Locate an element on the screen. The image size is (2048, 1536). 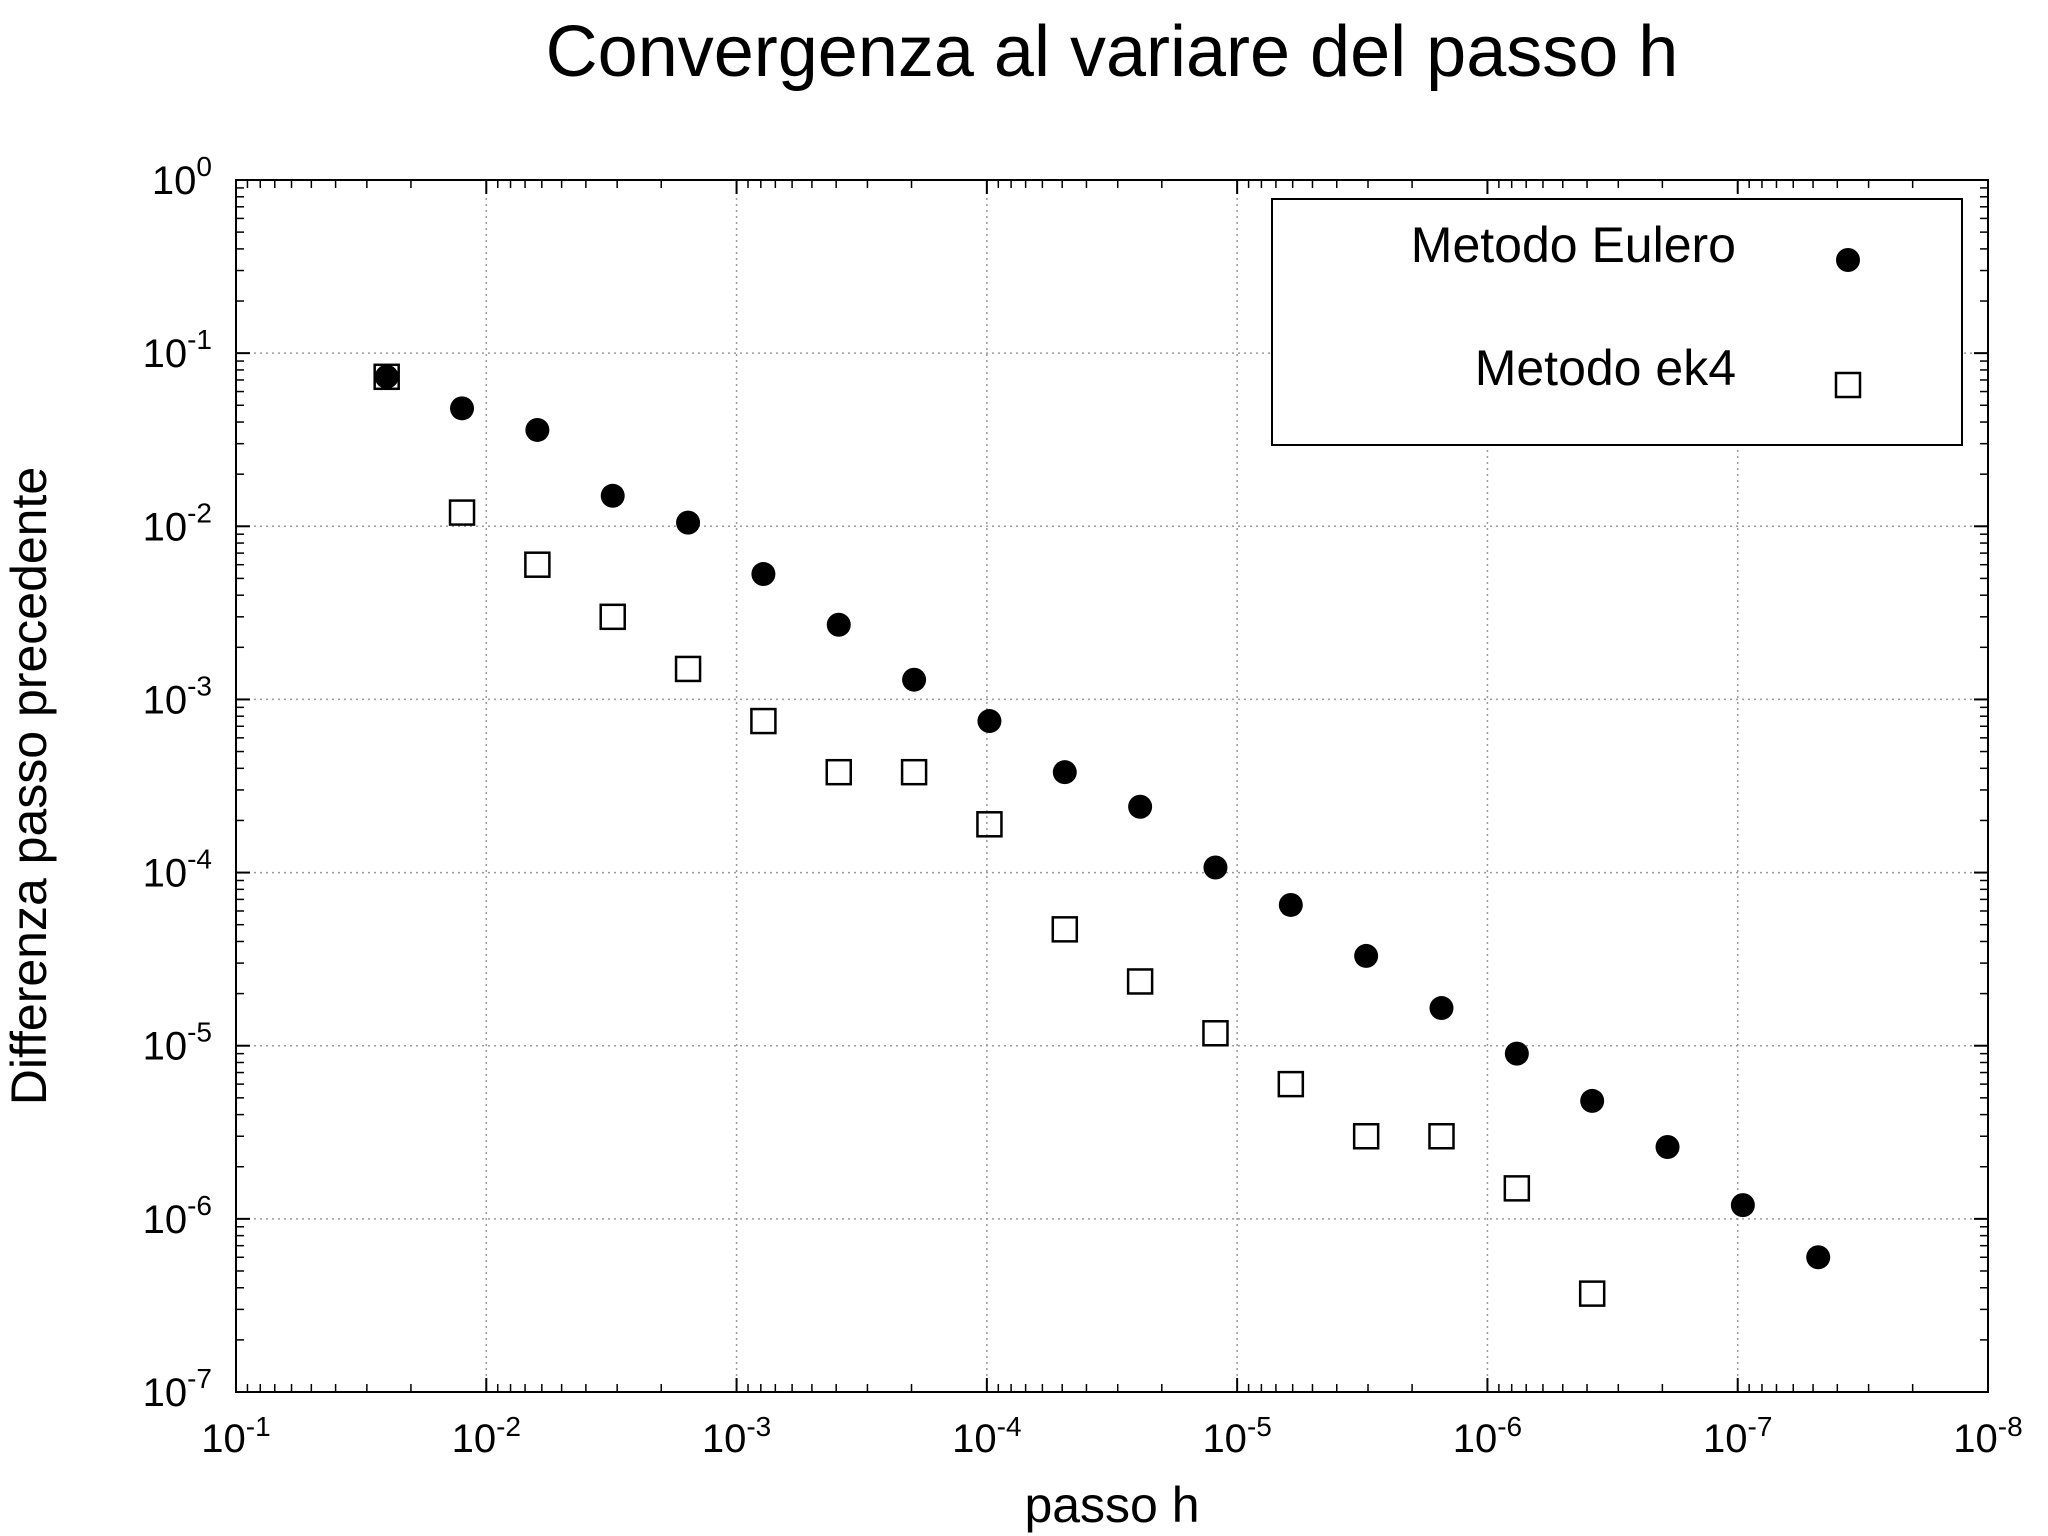
y-tick-label: 10⁻³ is located at coordinates (177, 696).